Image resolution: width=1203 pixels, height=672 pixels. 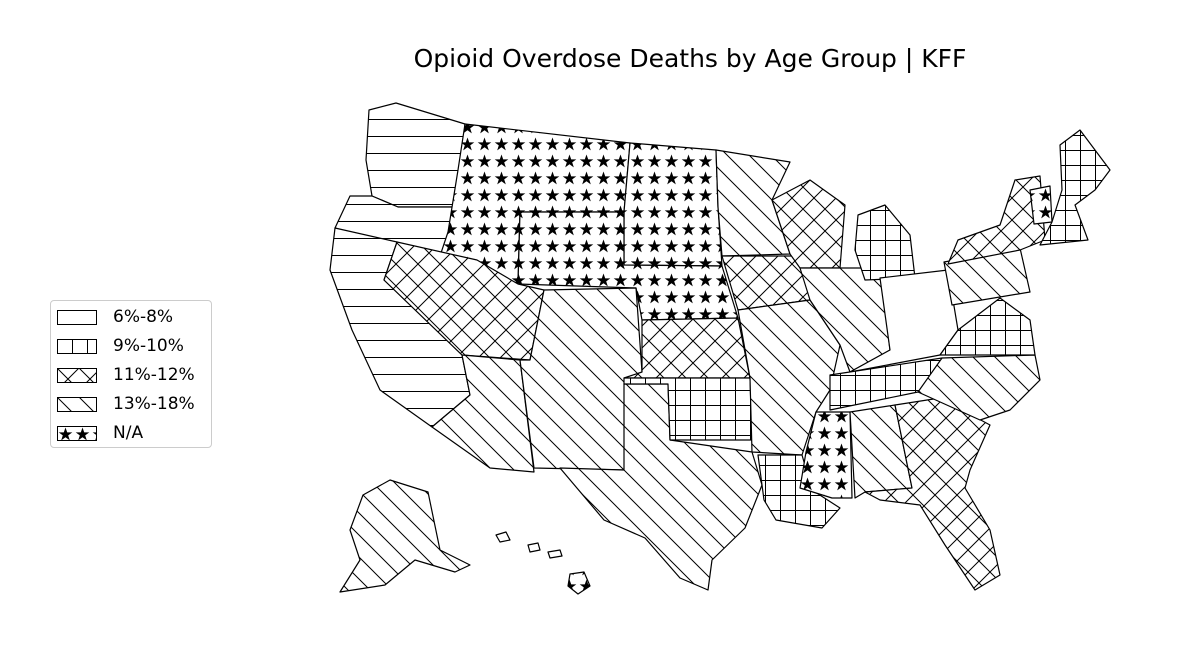 I want to click on state-dakotas, so click(x=673, y=204).